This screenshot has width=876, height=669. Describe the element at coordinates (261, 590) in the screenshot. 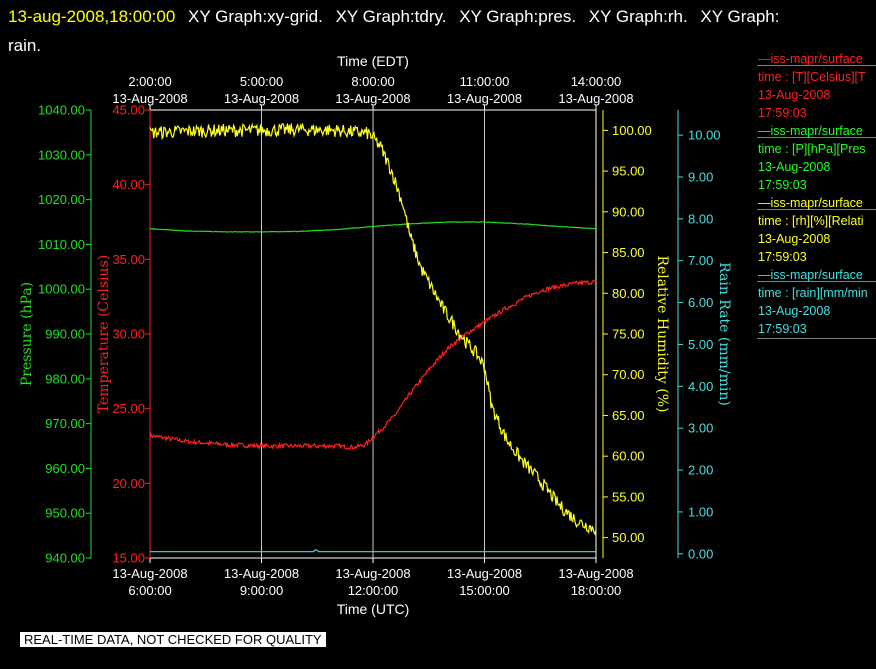

I see `x-bottom-tick-label-time: 9:00:00` at that location.